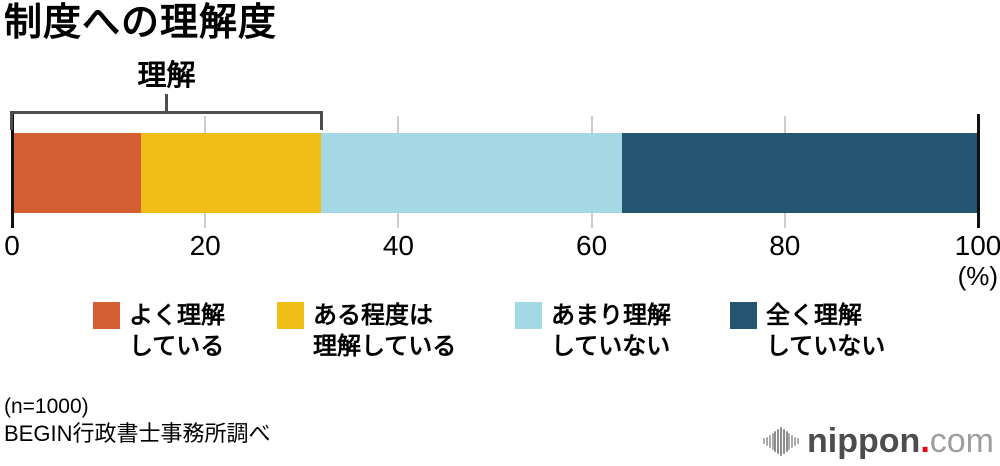 The height and width of the screenshot is (466, 1000). What do you see at coordinates (592, 245) in the screenshot?
I see `x-tick-label: 60` at bounding box center [592, 245].